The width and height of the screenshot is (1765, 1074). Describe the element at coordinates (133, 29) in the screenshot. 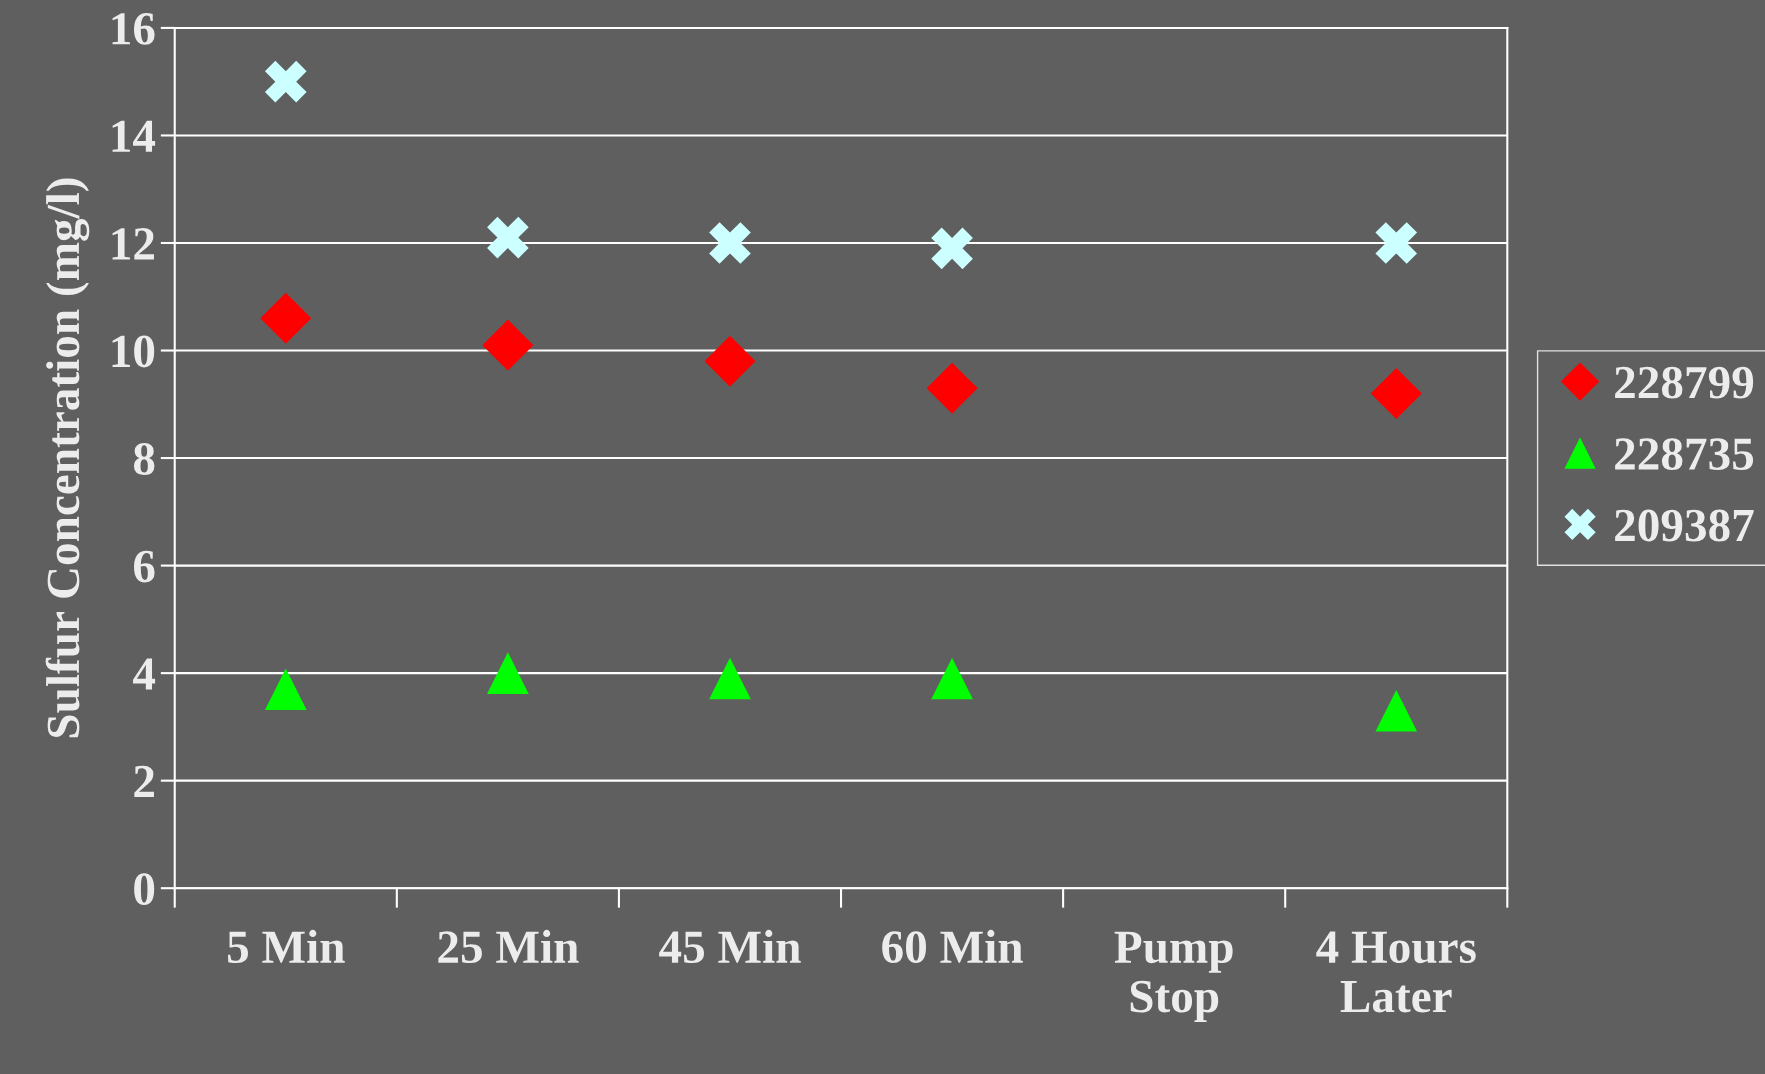

I see `y-tick-label: 16` at that location.